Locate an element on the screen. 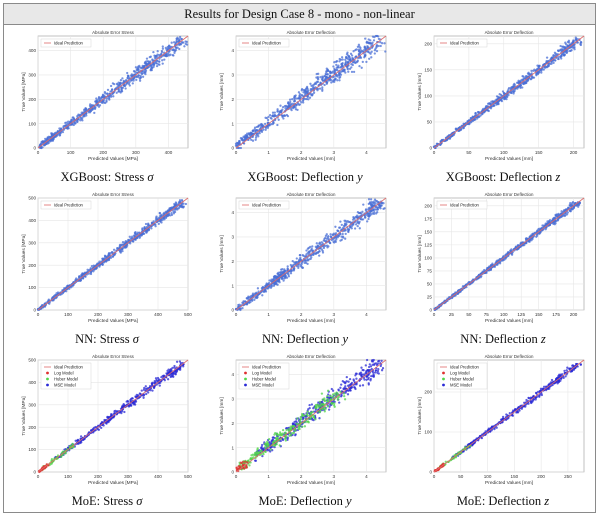  y-tick-label: 3 is located at coordinates (232, 237).